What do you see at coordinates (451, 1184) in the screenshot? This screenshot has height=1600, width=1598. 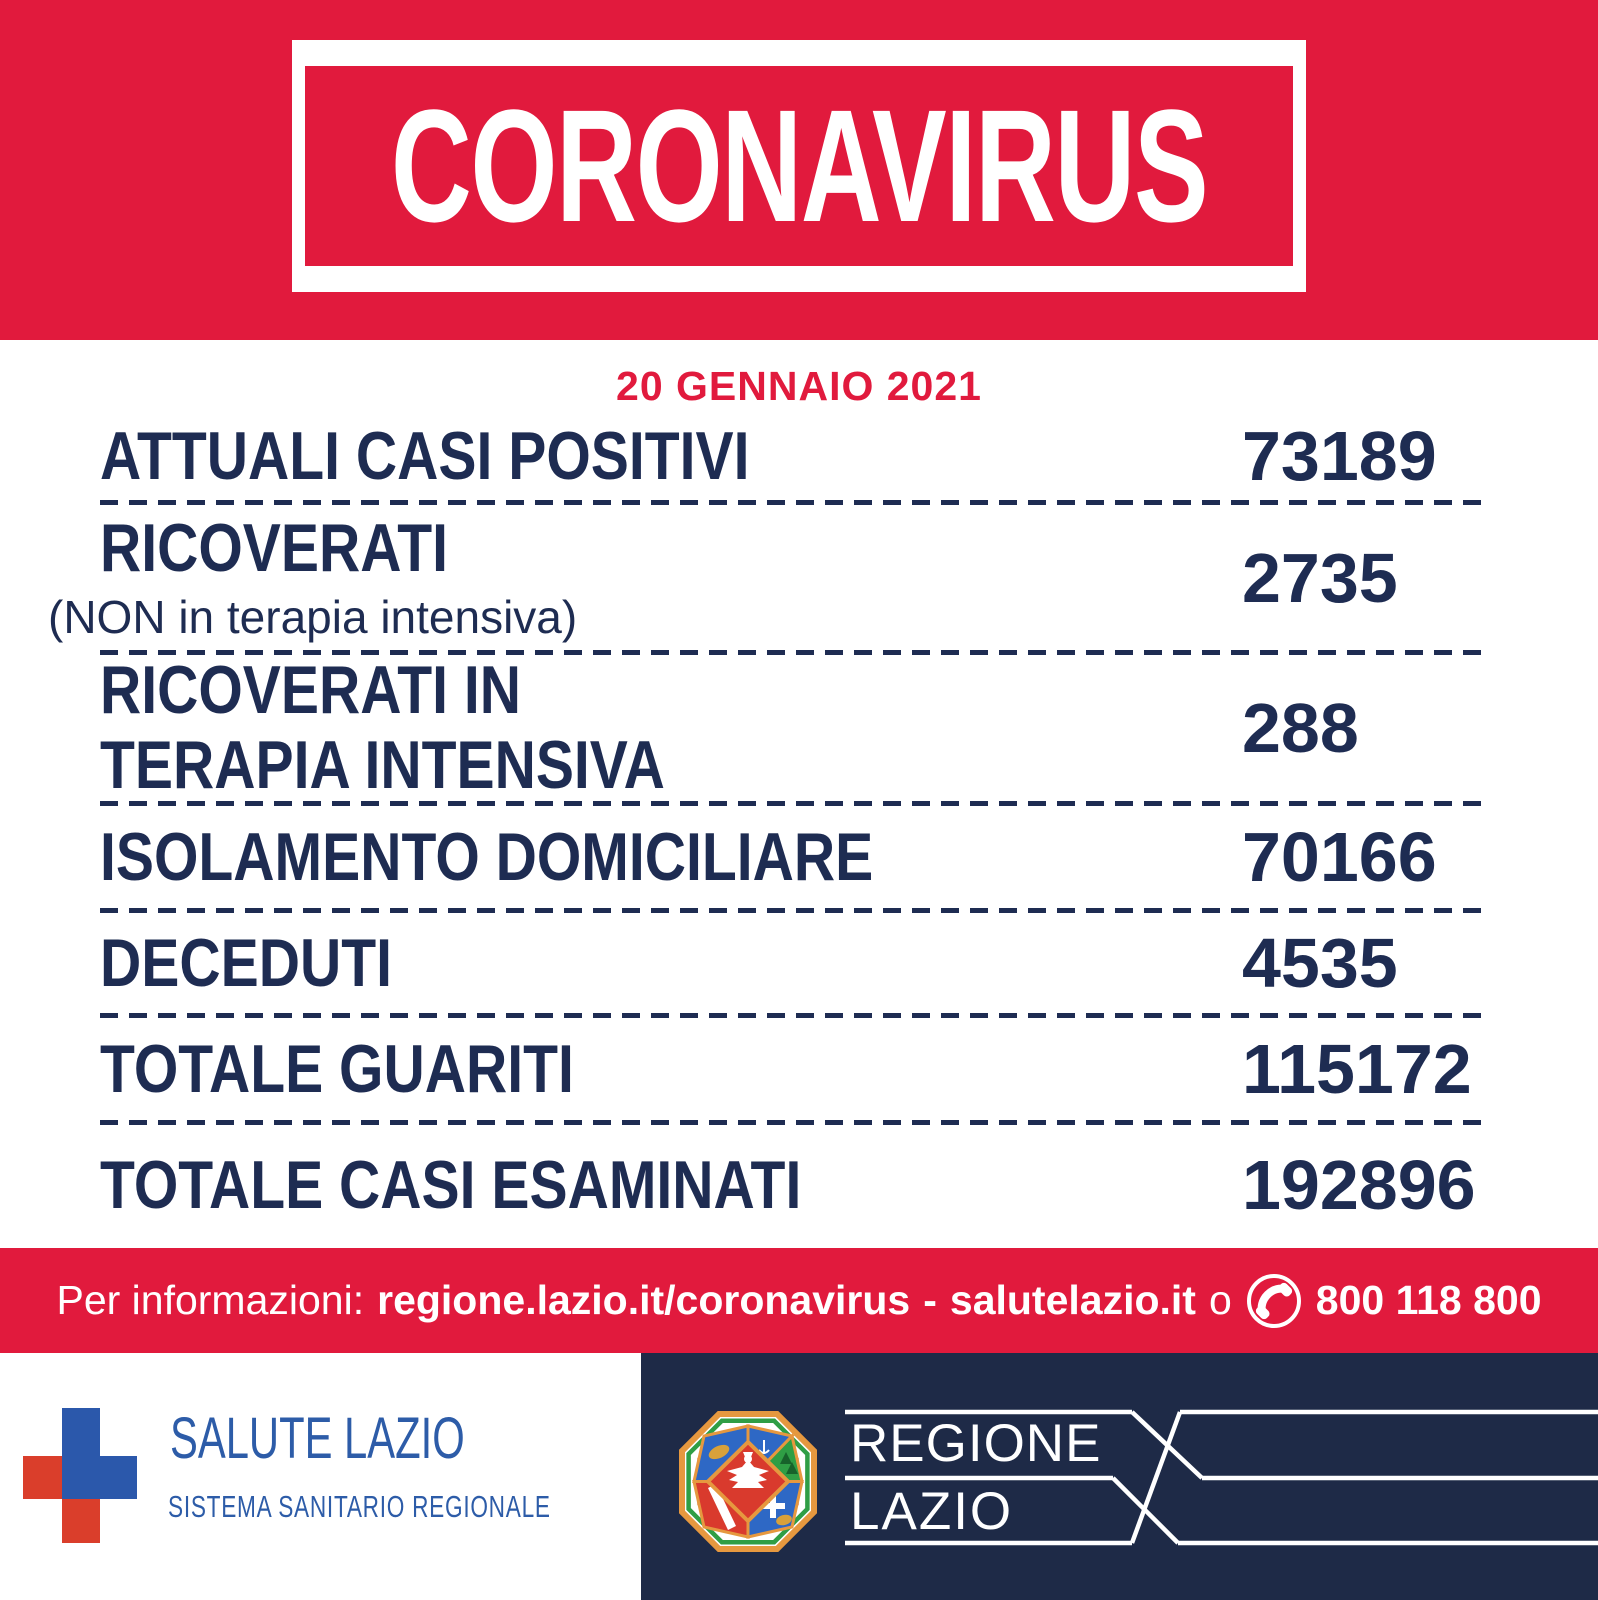 I see `stat-label: TOTALE CASI ESAMINATI` at bounding box center [451, 1184].